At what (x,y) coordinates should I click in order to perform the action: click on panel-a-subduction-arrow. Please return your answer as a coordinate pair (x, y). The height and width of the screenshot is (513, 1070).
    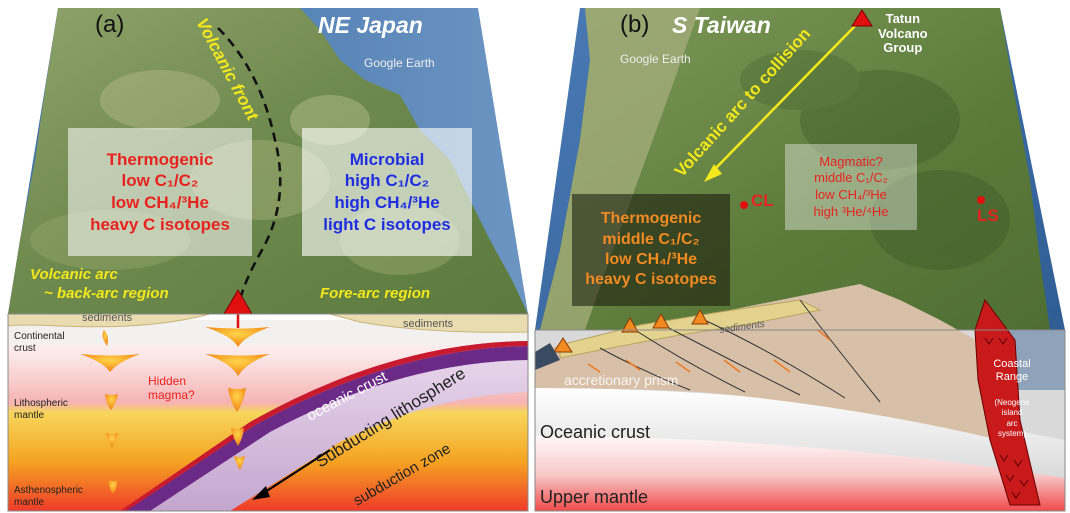
    Looking at the image, I should click on (296, 472).